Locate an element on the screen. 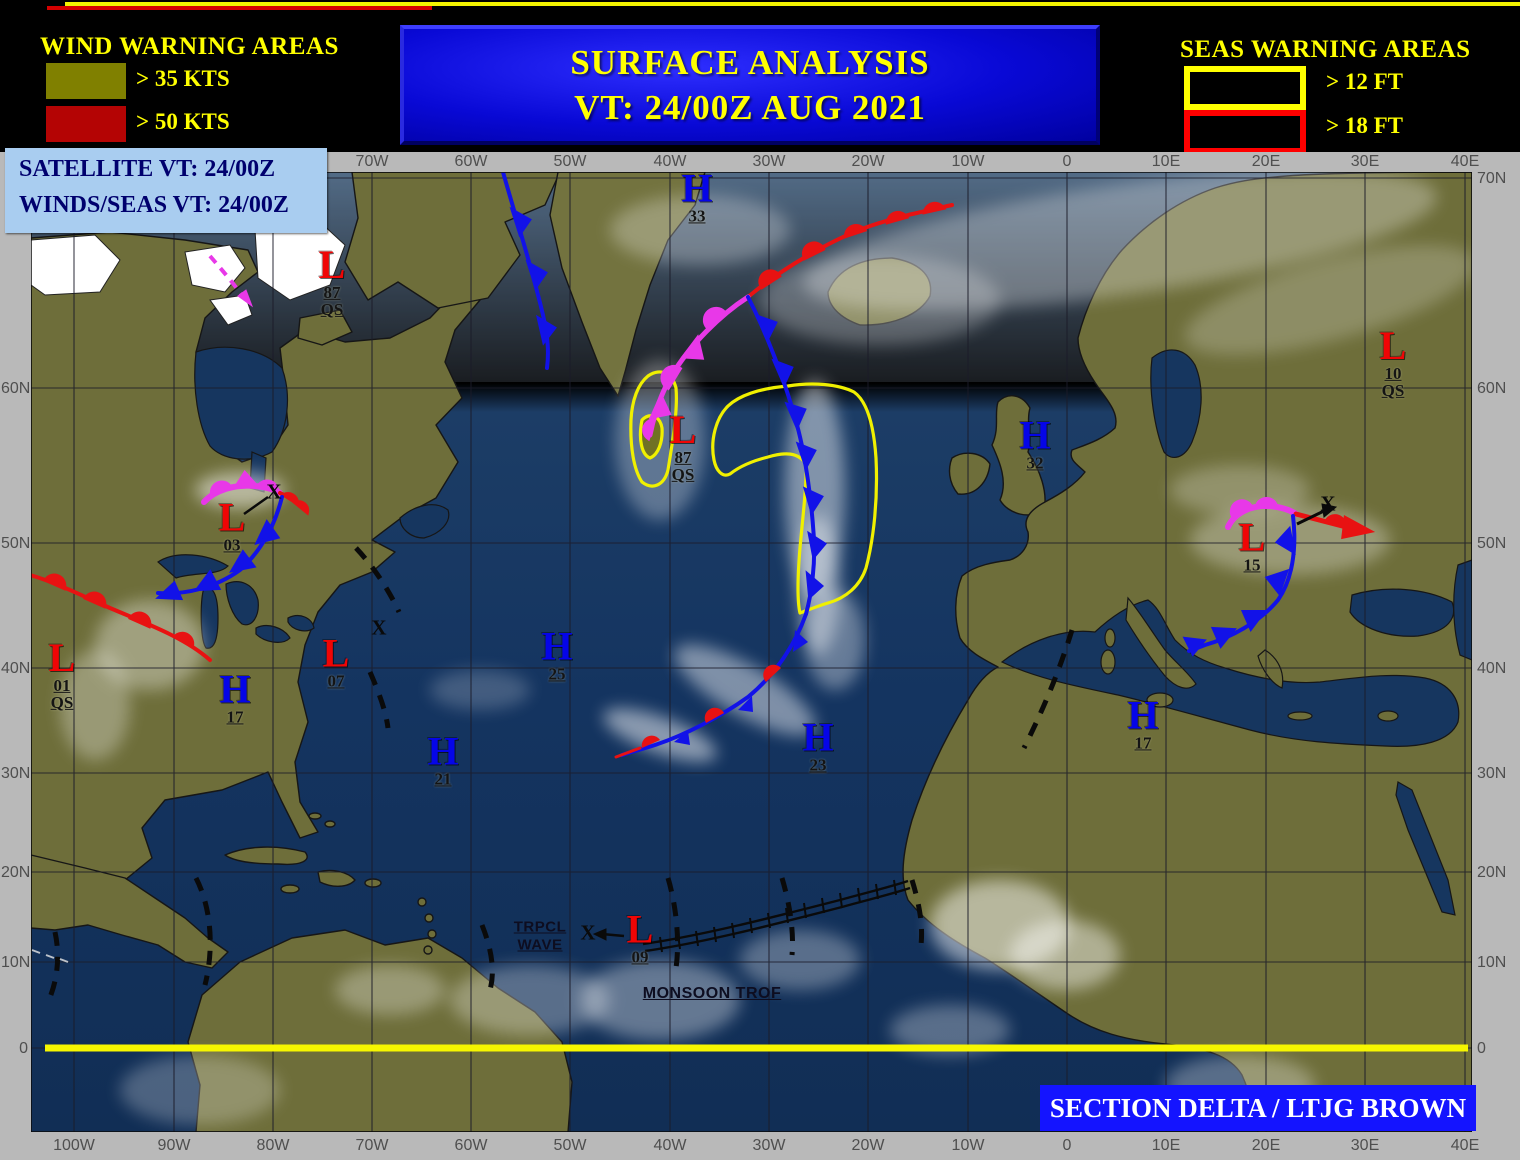 The width and height of the screenshot is (1520, 1160). pressure-value: 01 is located at coordinates (62, 685).